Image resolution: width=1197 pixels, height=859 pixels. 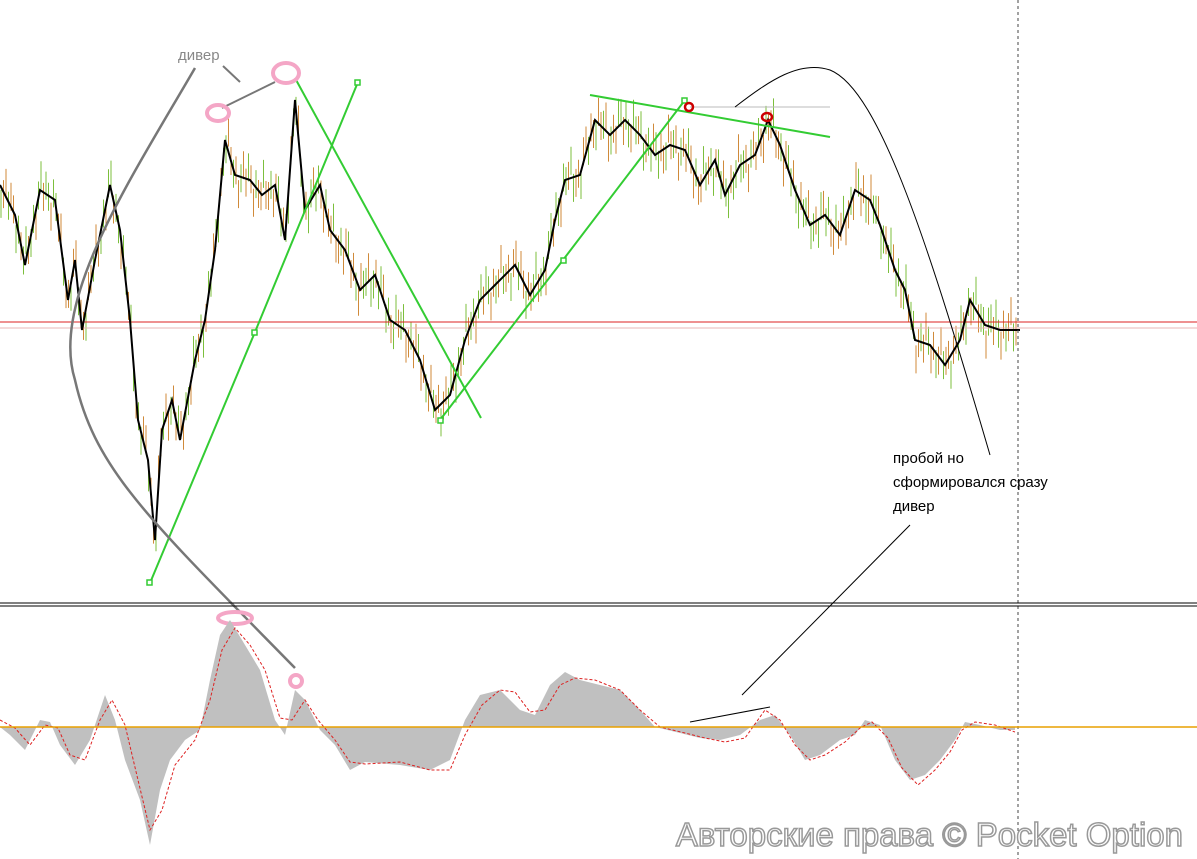 I want to click on arrow-line, so click(x=826, y=610).